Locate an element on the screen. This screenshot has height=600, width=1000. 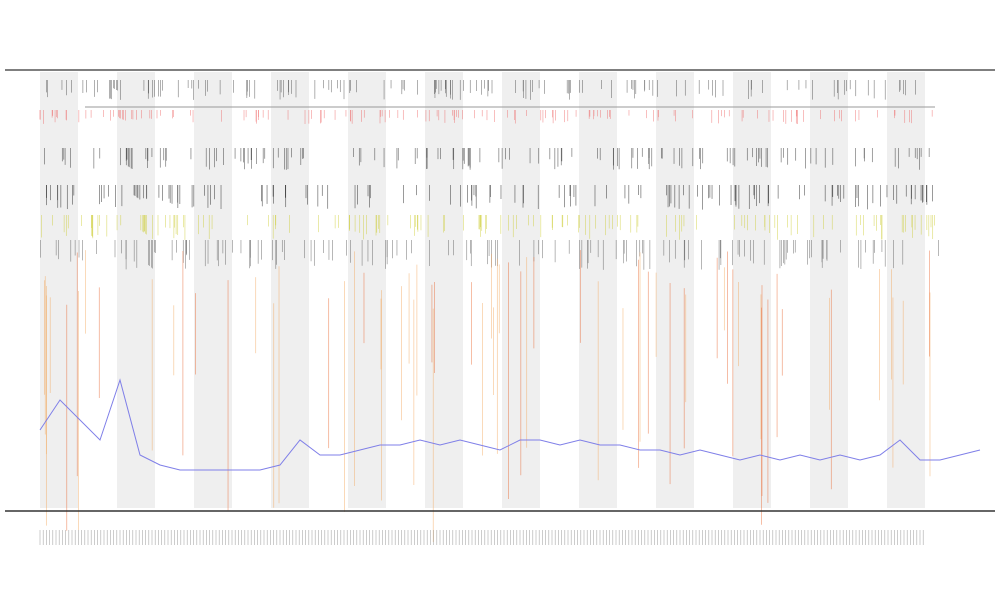
trace-line is located at coordinates (510, 424).